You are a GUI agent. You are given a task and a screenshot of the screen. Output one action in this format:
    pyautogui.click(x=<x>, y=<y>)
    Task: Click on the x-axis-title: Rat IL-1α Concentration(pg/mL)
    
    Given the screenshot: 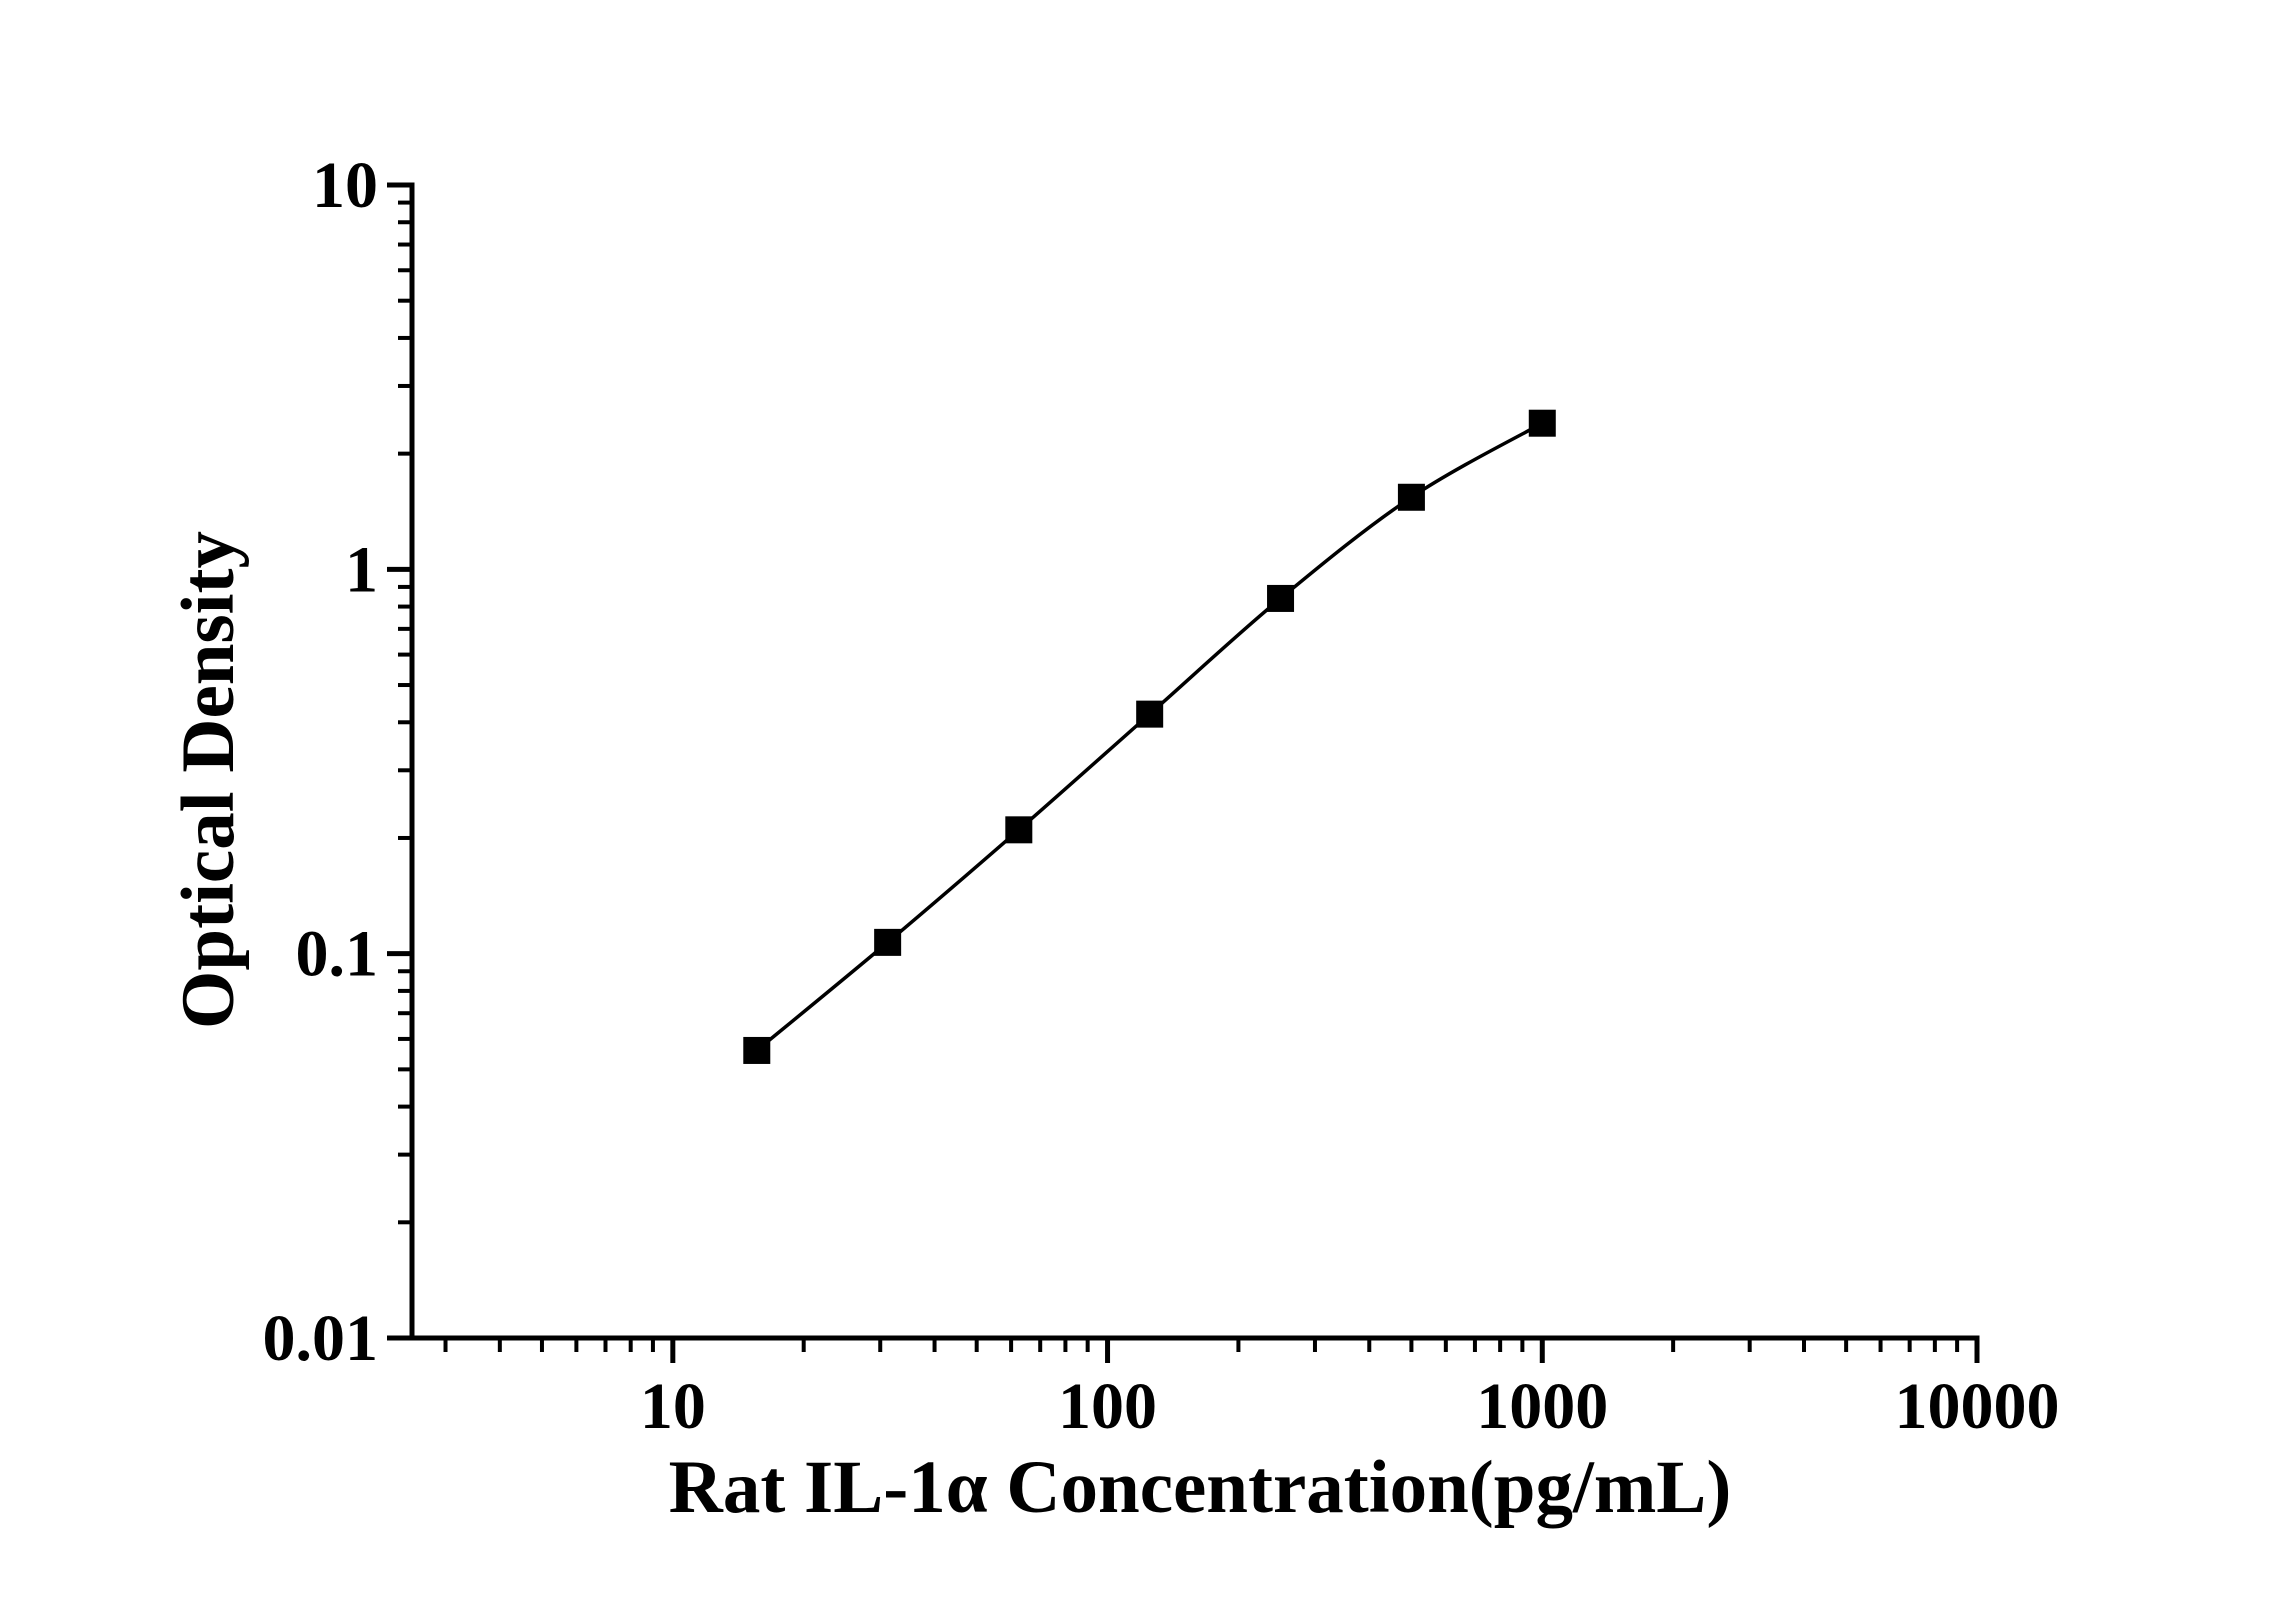 What is the action you would take?
    pyautogui.click(x=1200, y=1487)
    